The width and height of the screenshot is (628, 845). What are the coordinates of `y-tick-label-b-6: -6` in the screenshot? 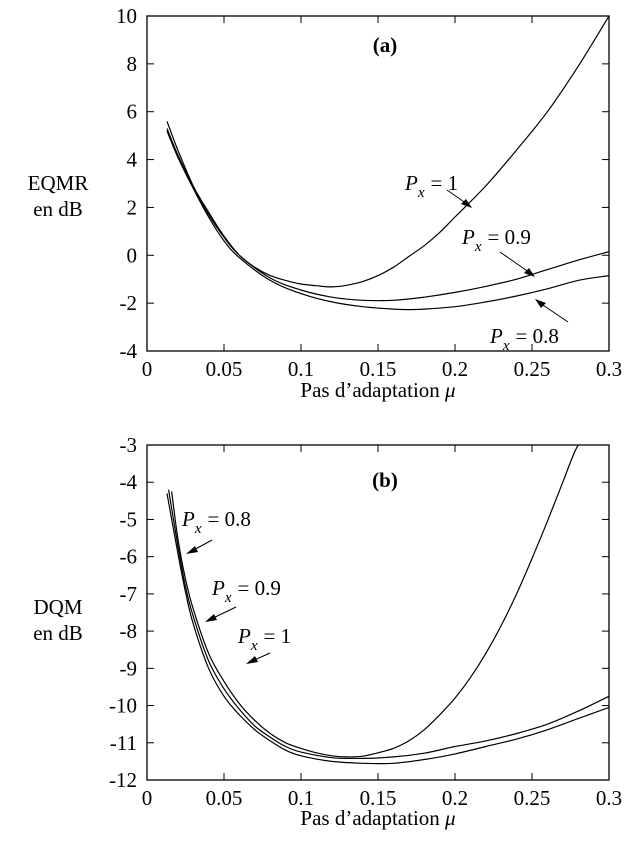 It's located at (129, 557).